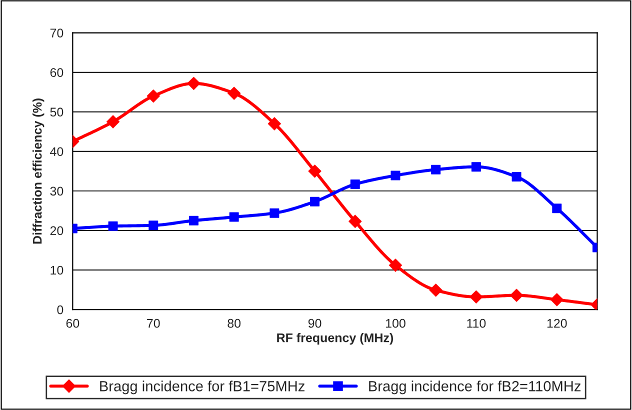 The image size is (632, 410). What do you see at coordinates (202, 387) in the screenshot?
I see `legend-label: Bragg incidence for fB1=75MHz` at bounding box center [202, 387].